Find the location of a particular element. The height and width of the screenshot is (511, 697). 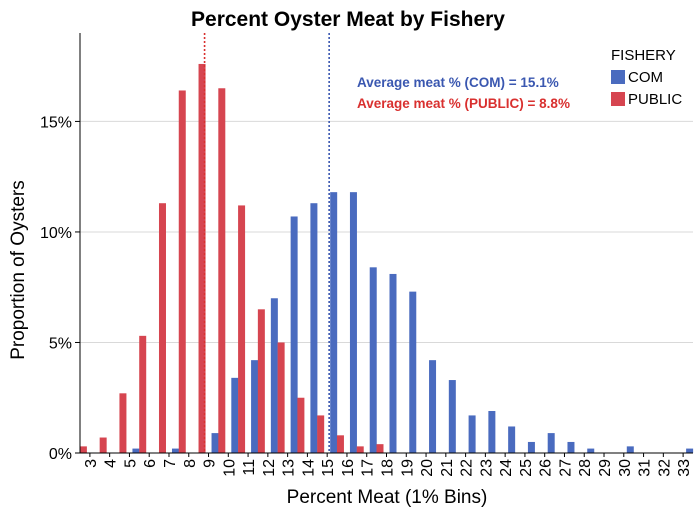

legend-swatch-public is located at coordinates (618, 99).